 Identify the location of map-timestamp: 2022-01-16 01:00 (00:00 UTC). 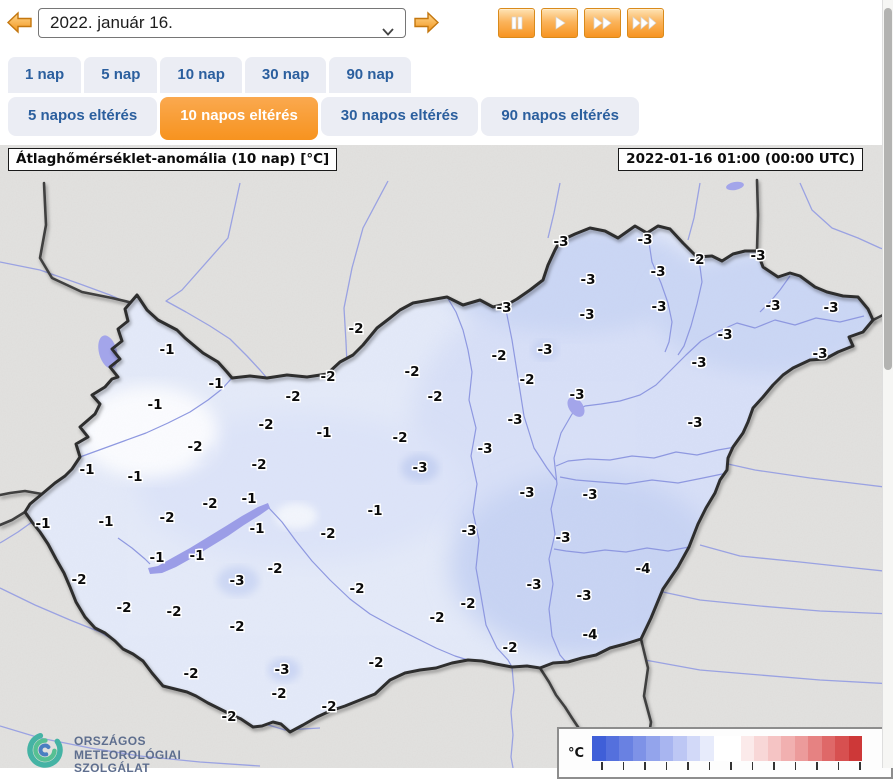
(740, 159).